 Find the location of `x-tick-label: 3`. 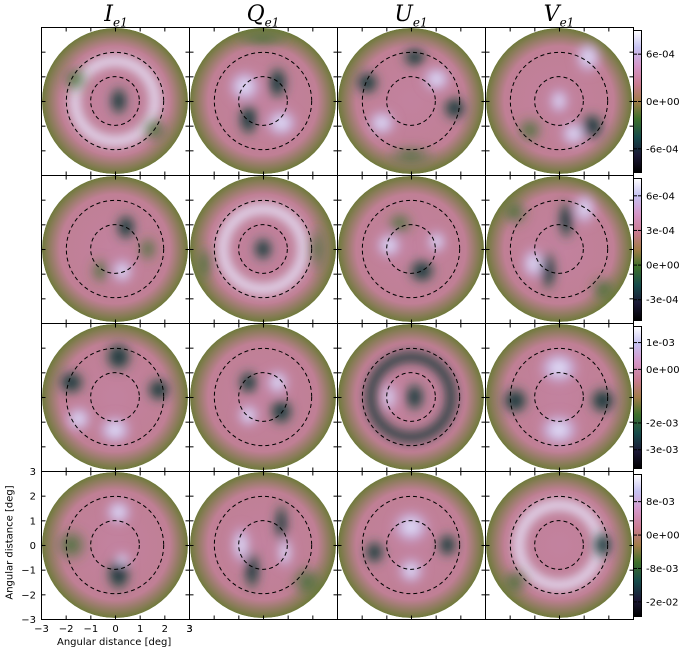

x-tick-label: 3 is located at coordinates (189, 629).